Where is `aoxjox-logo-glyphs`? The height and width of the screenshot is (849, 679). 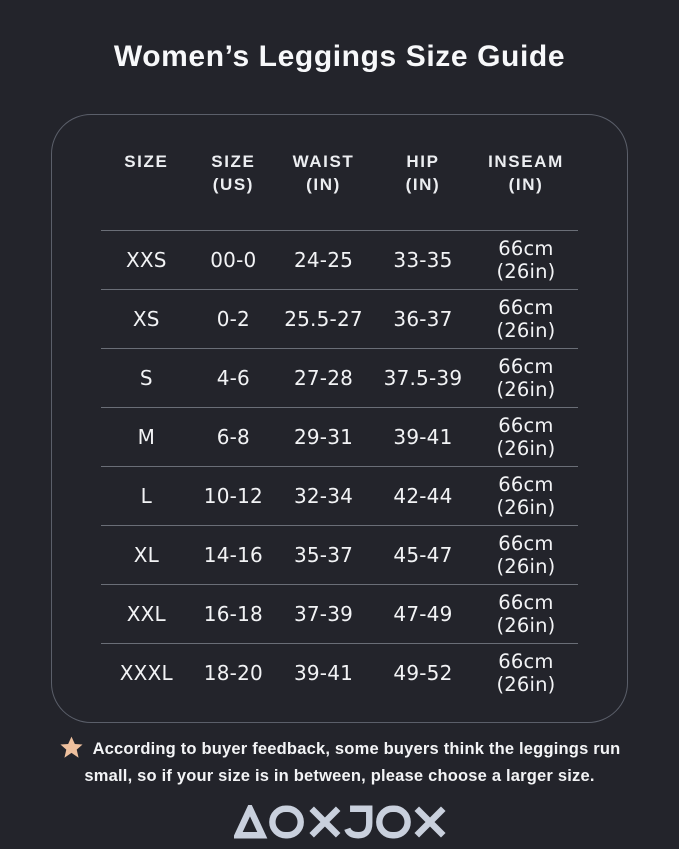
aoxjox-logo-glyphs is located at coordinates (339, 822).